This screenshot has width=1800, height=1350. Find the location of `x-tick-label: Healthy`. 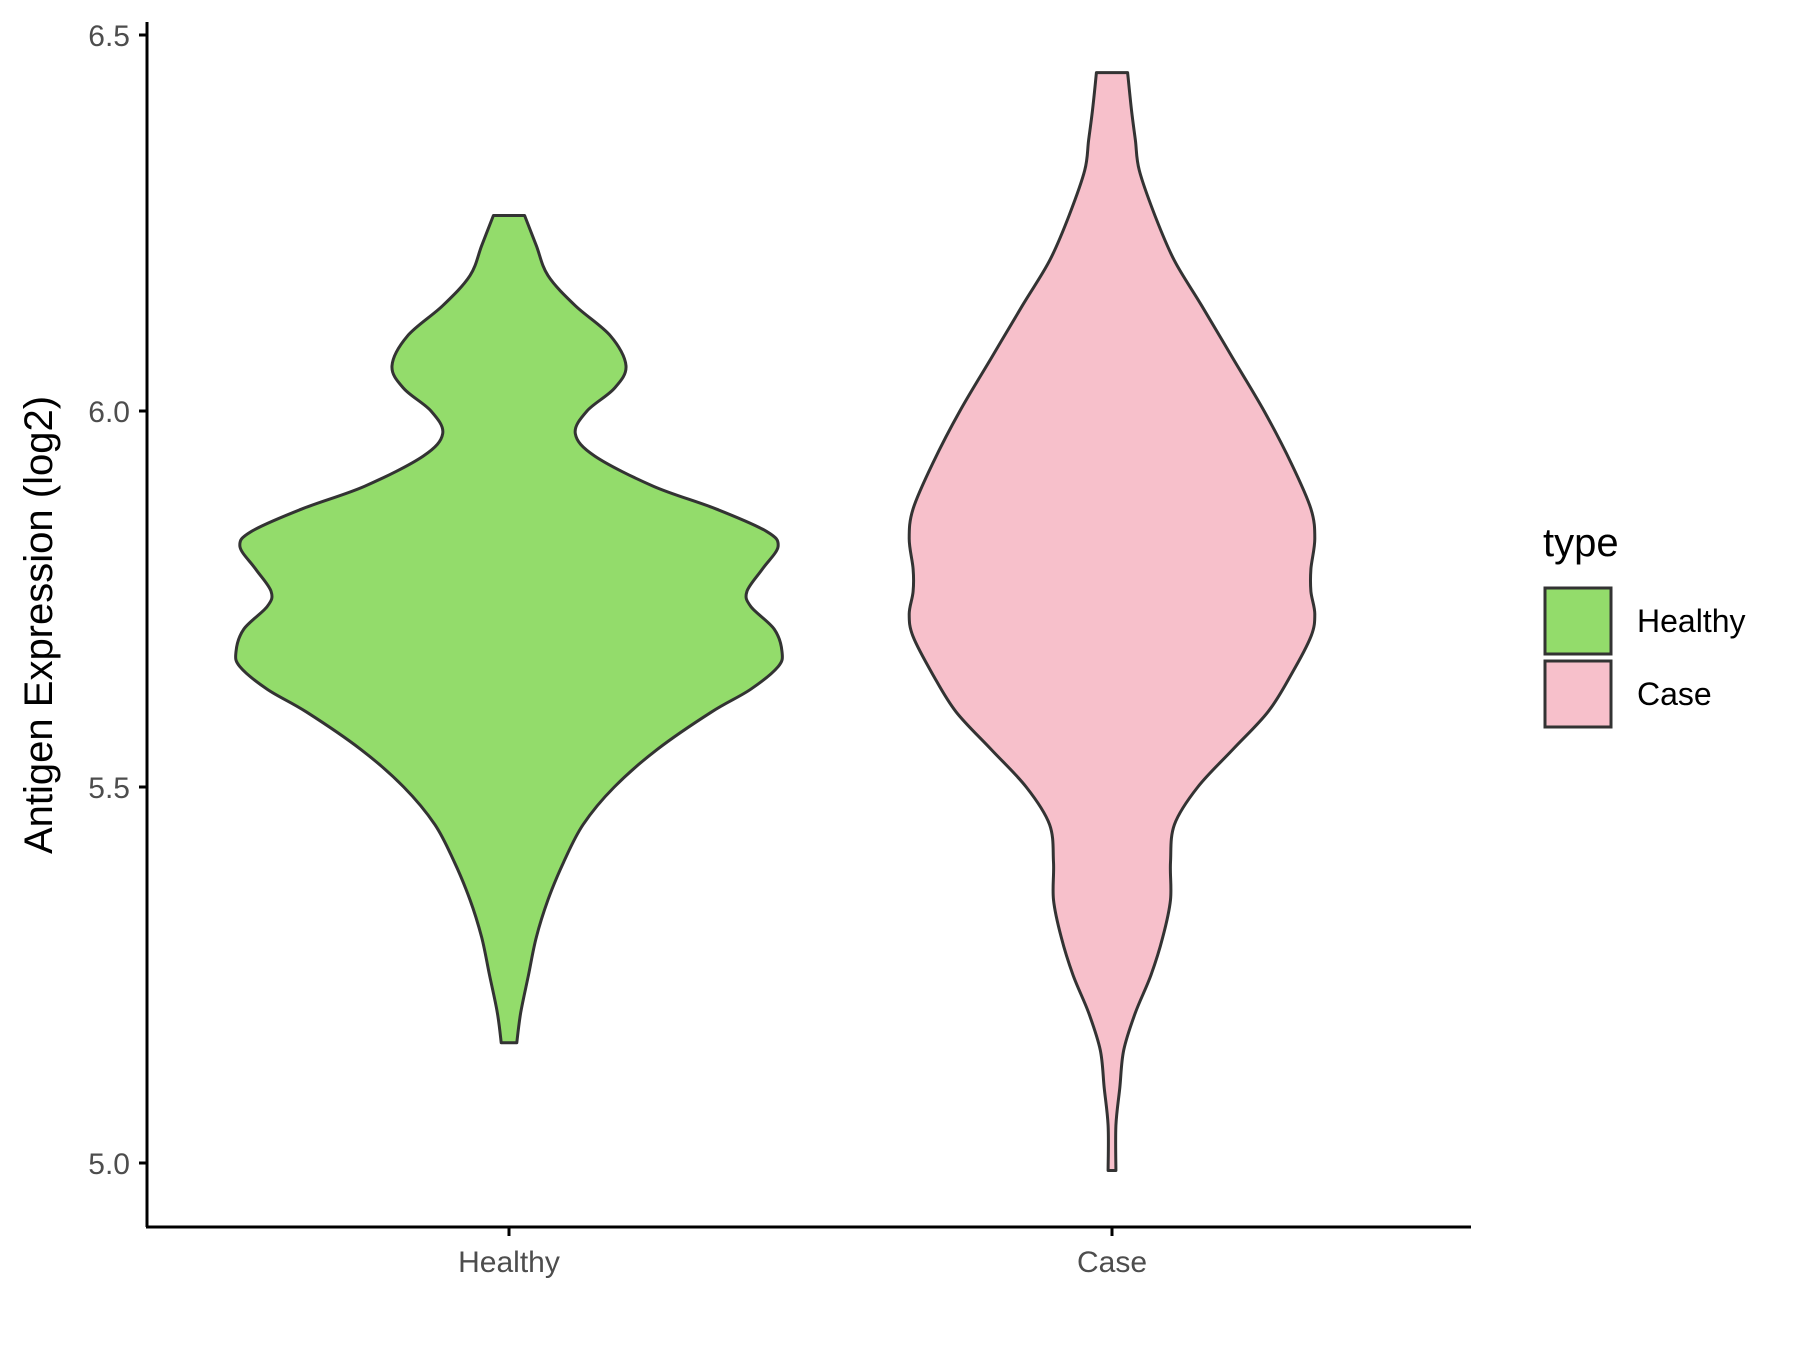

x-tick-label: Healthy is located at coordinates (509, 1262).